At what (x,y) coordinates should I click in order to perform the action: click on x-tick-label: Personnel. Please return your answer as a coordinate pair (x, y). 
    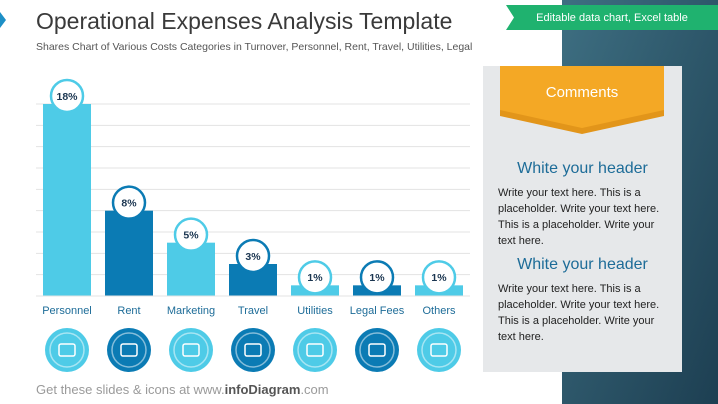
    Looking at the image, I should click on (67, 311).